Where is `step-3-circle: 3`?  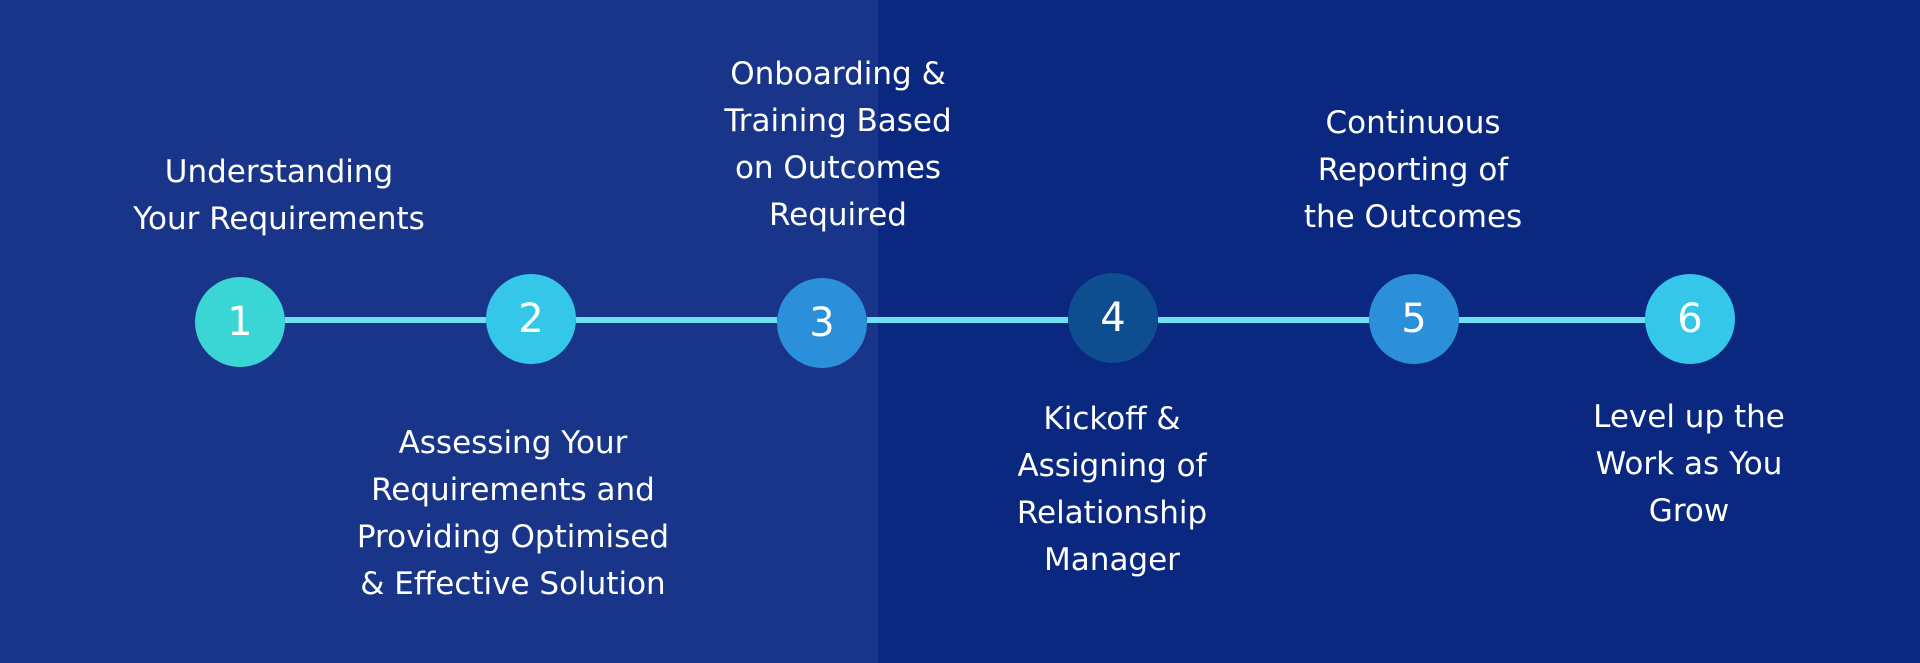
step-3-circle: 3 is located at coordinates (822, 323).